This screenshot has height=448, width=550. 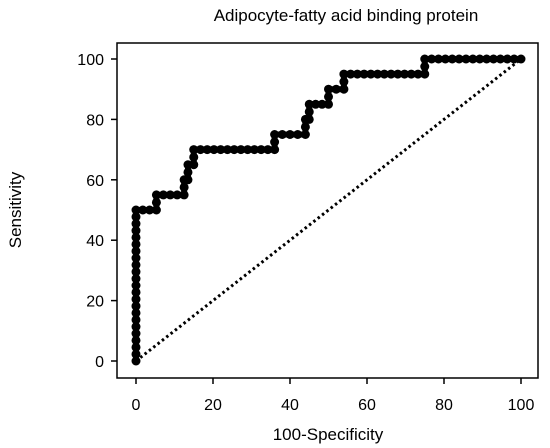 What do you see at coordinates (328, 434) in the screenshot?
I see `x-axis-label: 100-Specificity` at bounding box center [328, 434].